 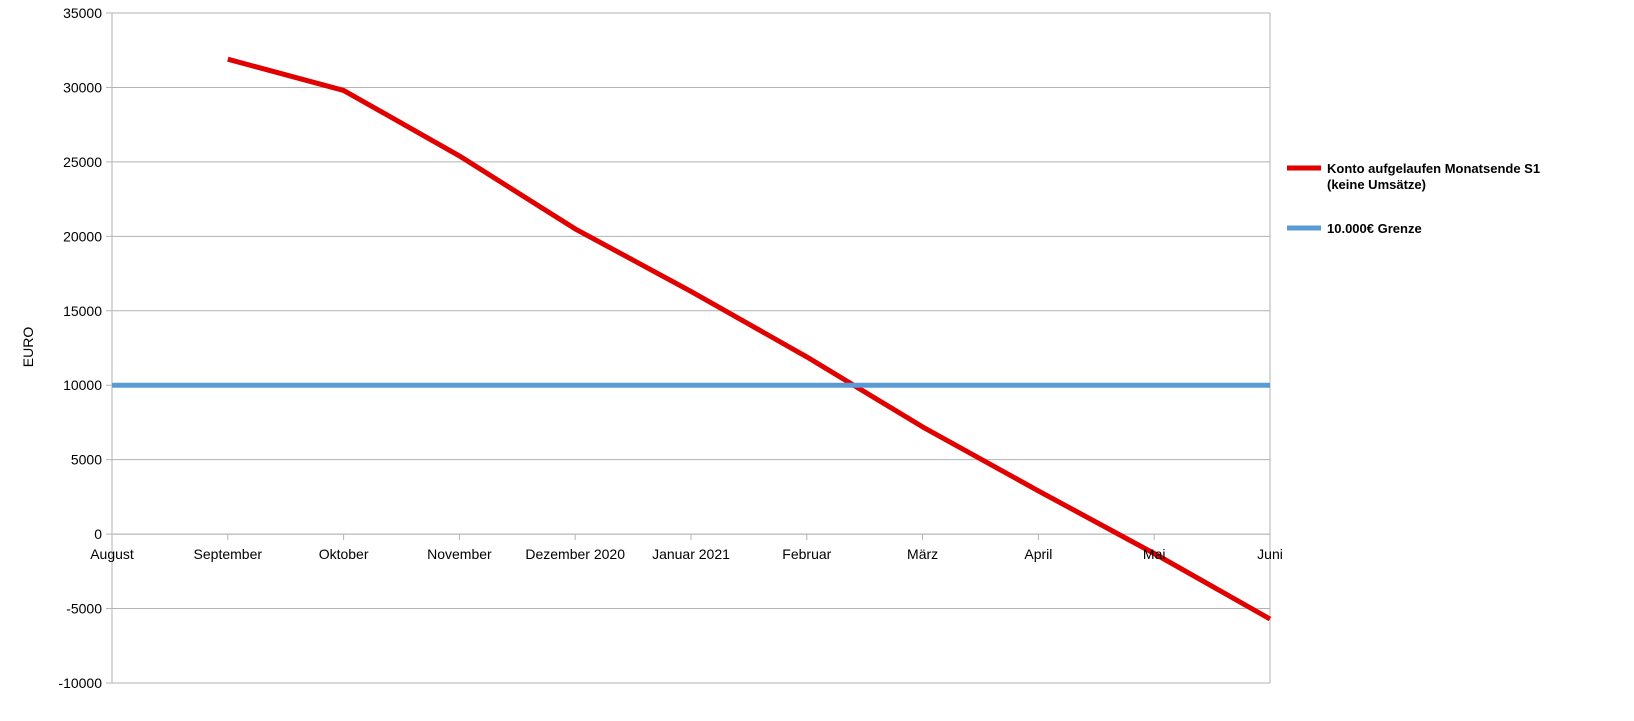 I want to click on x-tick-label: Mai, so click(x=1154, y=554).